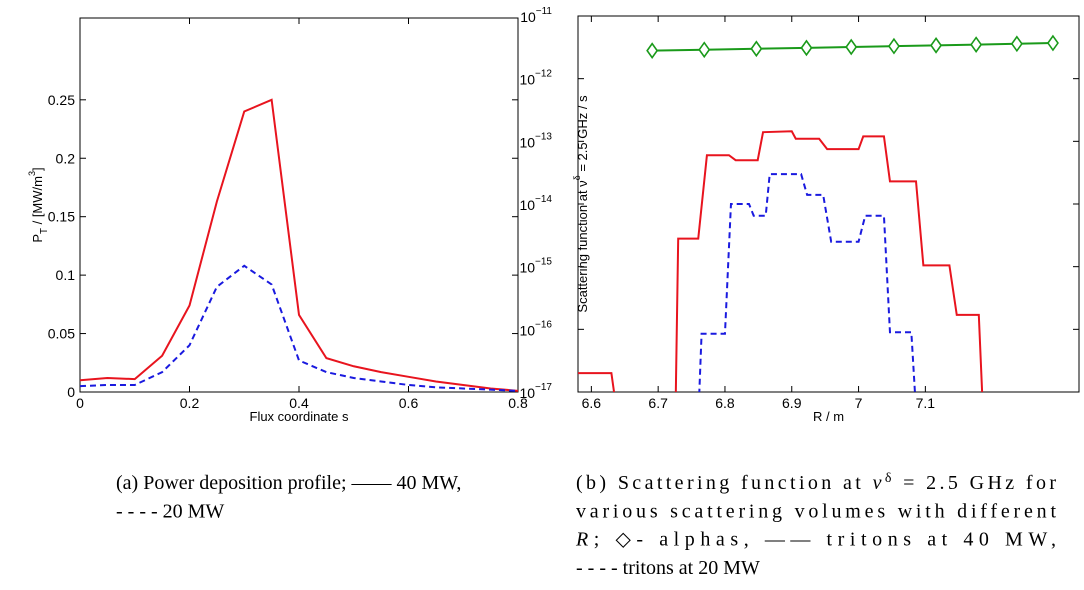 Image resolution: width=1084 pixels, height=590 pixels. Describe the element at coordinates (66, 158) in the screenshot. I see `y-tick-label: 0.2` at that location.